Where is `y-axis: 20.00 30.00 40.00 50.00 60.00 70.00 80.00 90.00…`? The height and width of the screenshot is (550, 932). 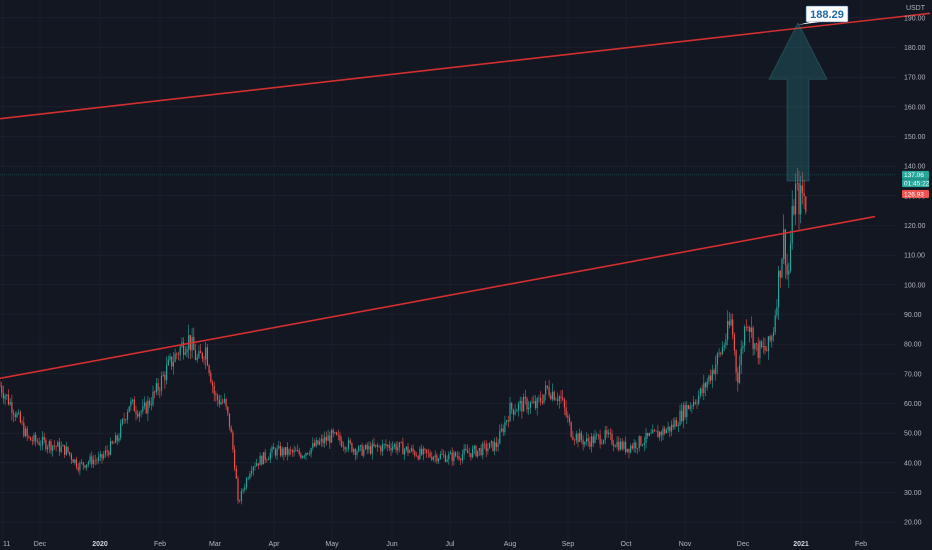
y-axis: 20.00 30.00 40.00 50.00 60.00 70.00 80.00 90.00… is located at coordinates (915, 270).